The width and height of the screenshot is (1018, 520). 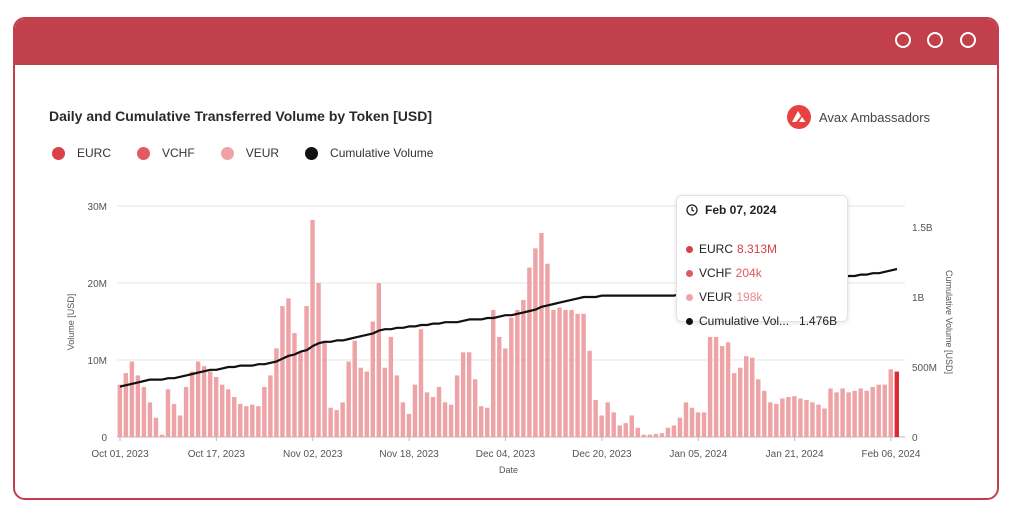 I want to click on y2-tick-label: 1.5B, so click(x=922, y=228).